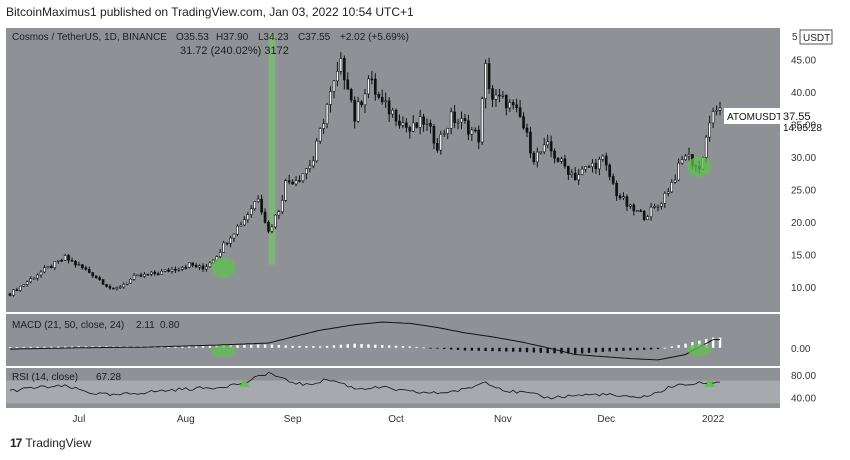  I want to click on currency-label: USDT, so click(816, 38).